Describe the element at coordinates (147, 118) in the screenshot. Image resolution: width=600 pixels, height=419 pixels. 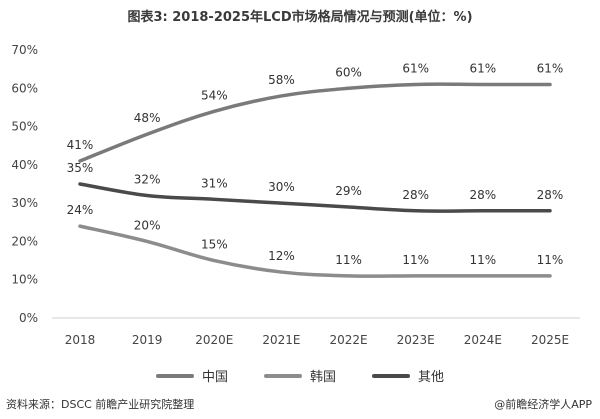
I see `data-label-china: 48%` at that location.